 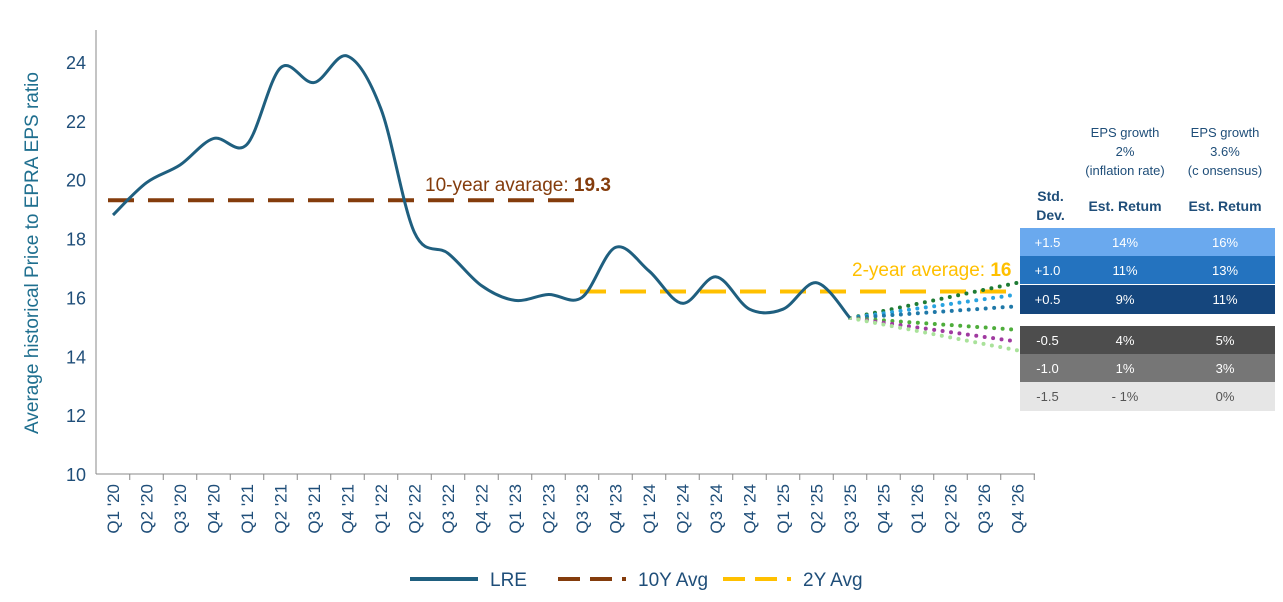 What do you see at coordinates (917, 509) in the screenshot?
I see `x-tick-label: Q1 '26` at bounding box center [917, 509].